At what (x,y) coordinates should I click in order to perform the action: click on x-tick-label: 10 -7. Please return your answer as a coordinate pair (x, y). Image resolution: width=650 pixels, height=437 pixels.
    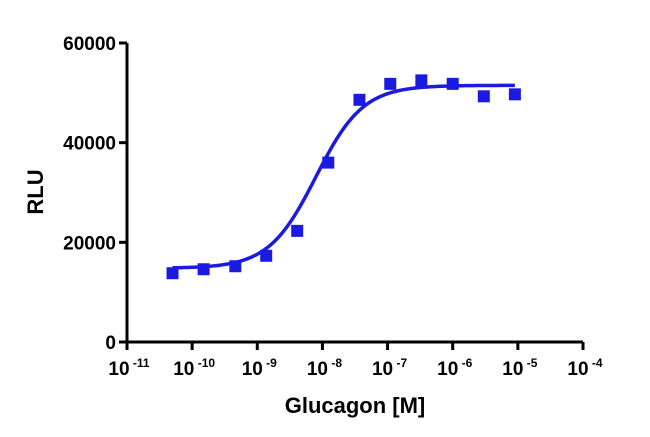
    Looking at the image, I should click on (389, 368).